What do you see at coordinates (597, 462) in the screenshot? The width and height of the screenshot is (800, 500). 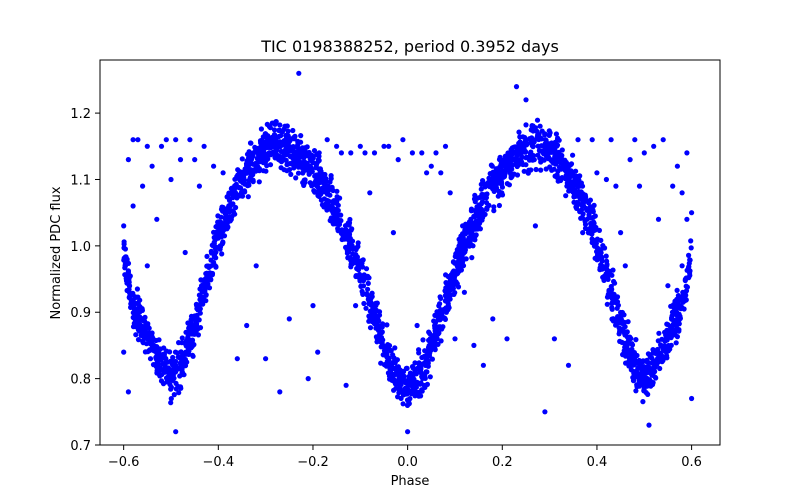 I see `x-tick-label: 0.4` at bounding box center [597, 462].